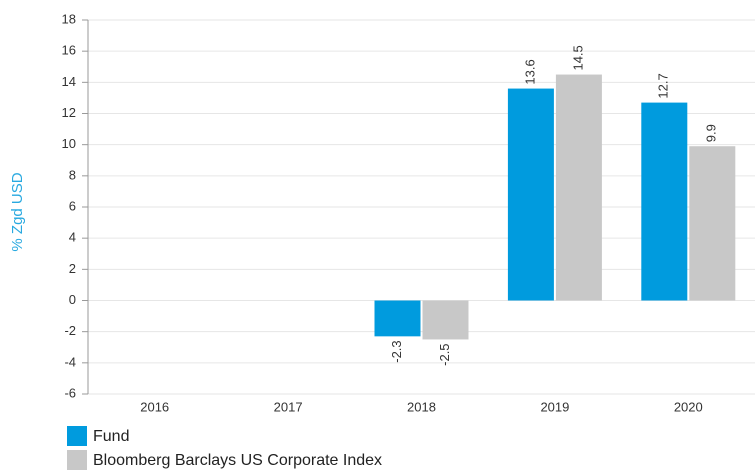  What do you see at coordinates (529, 71) in the screenshot?
I see `value-label: 13.6` at bounding box center [529, 71].